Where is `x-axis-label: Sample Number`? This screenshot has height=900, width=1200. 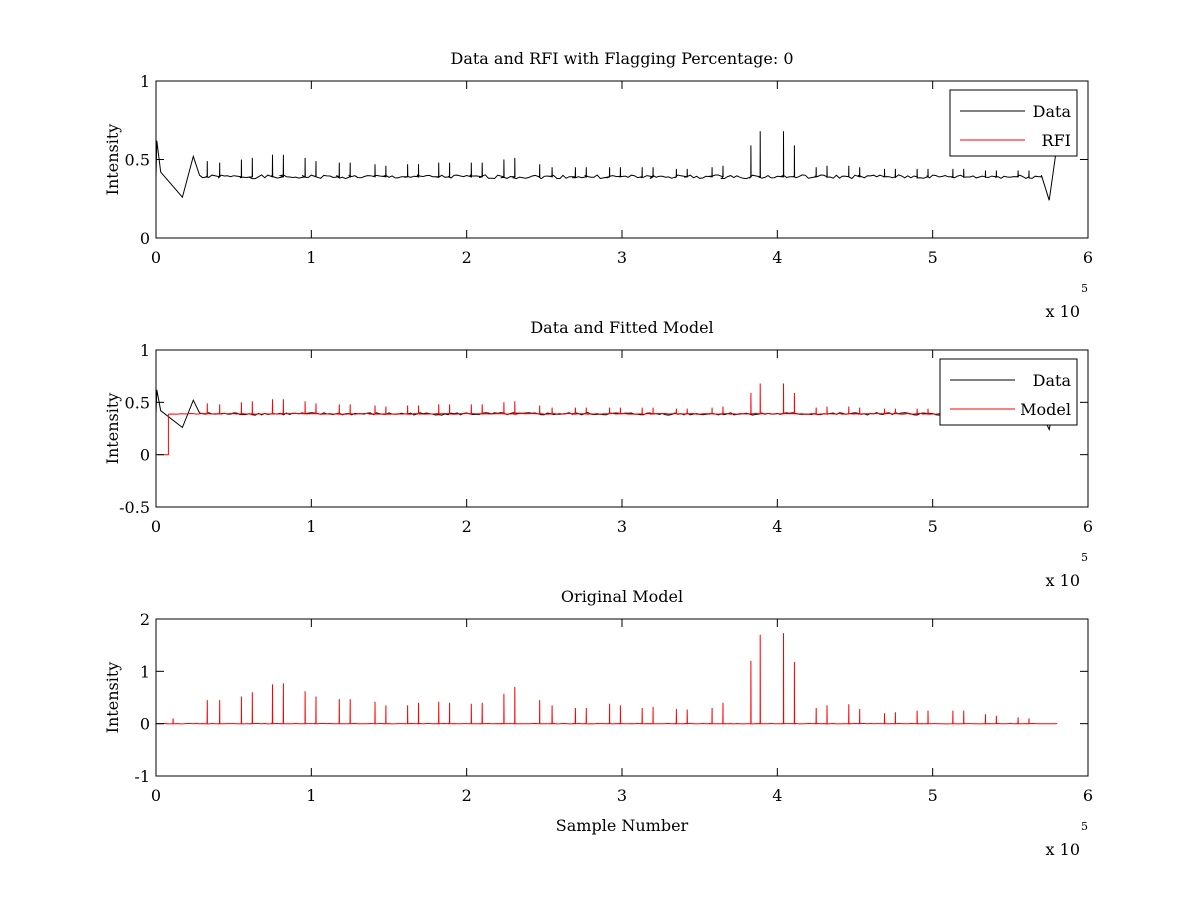
x-axis-label: Sample Number is located at coordinates (622, 825).